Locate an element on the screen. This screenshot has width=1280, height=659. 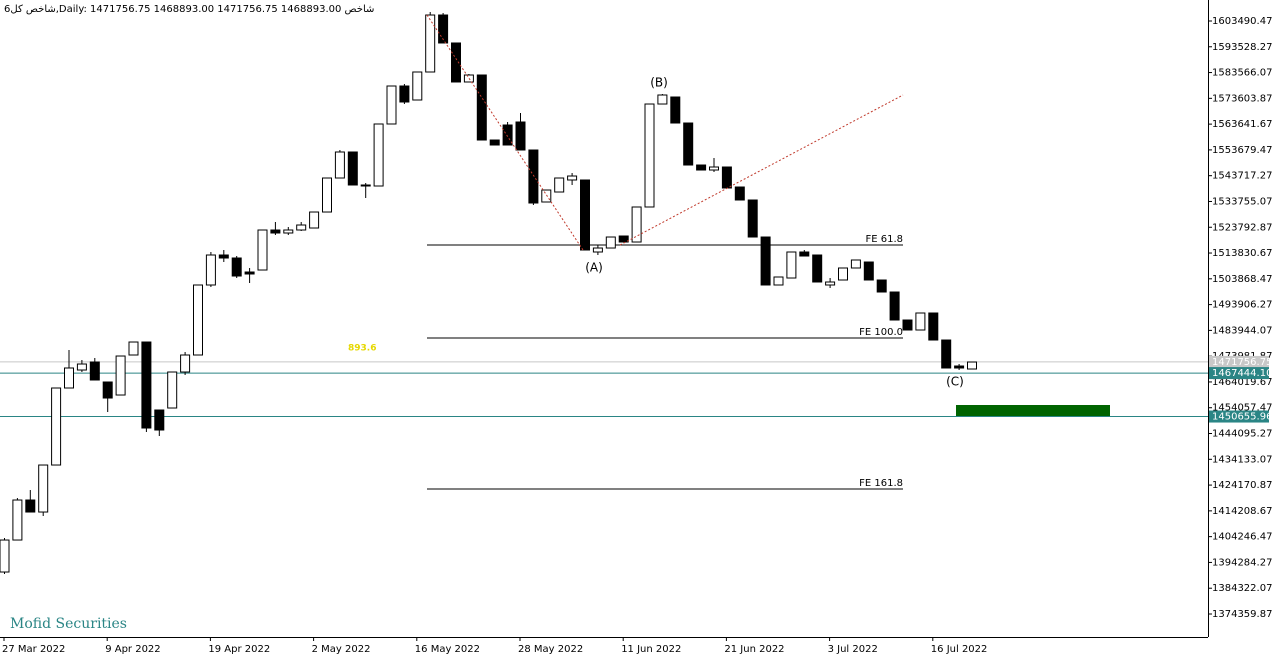
y-tick-label: 1483944.07 is located at coordinates (1242, 330).